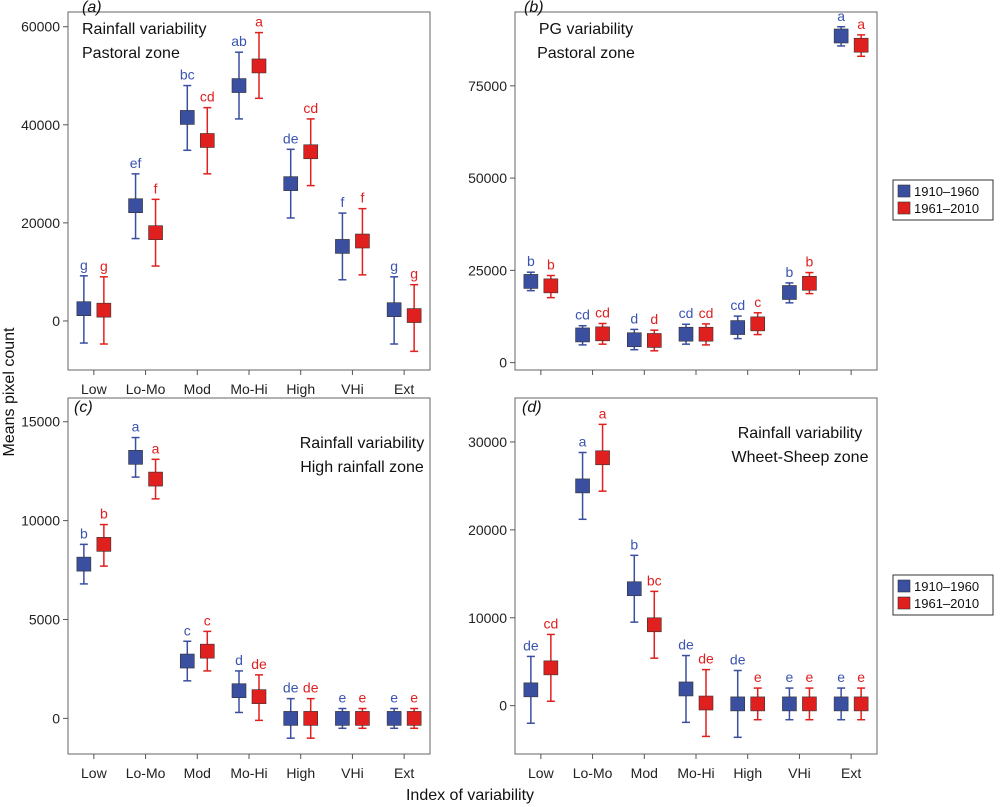 The image size is (1000, 807). I want to click on y-tick-label: 50000, so click(487, 178).